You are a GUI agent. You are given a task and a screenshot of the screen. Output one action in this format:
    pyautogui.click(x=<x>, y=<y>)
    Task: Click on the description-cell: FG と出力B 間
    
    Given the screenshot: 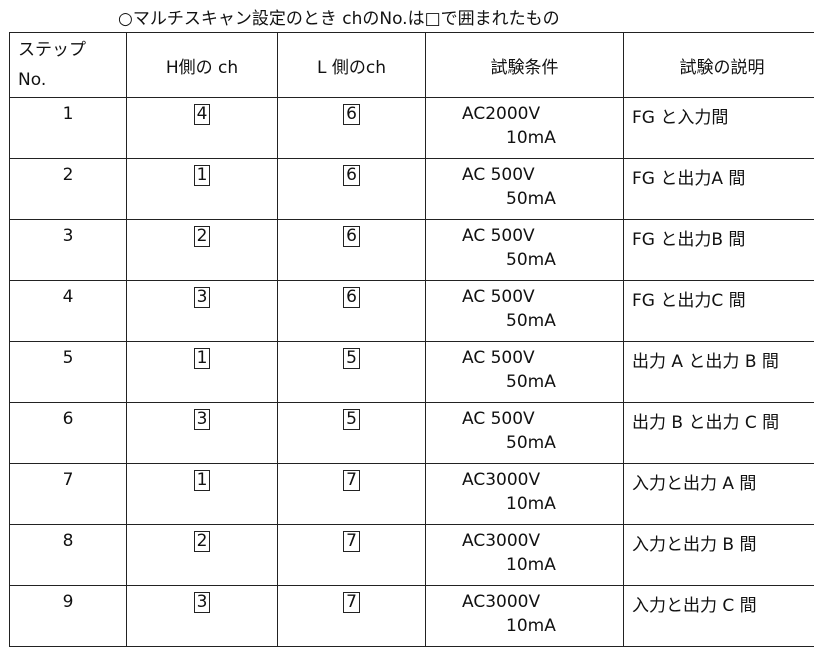 What is the action you would take?
    pyautogui.click(x=719, y=250)
    